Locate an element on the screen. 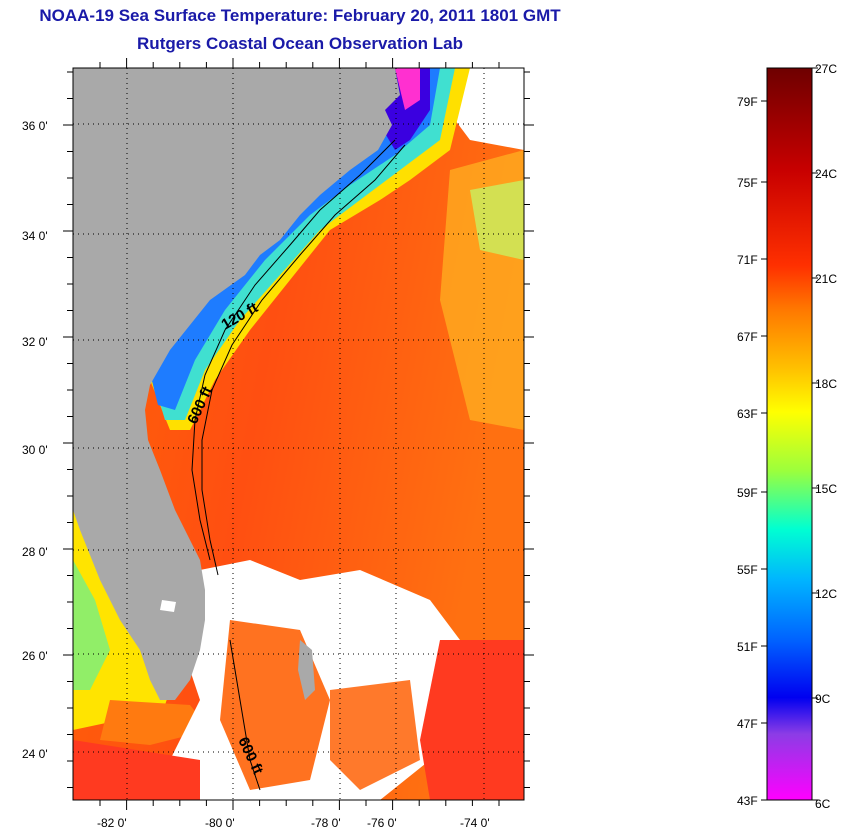 The image size is (841, 832). lat-label: 30 0' is located at coordinates (35, 450).